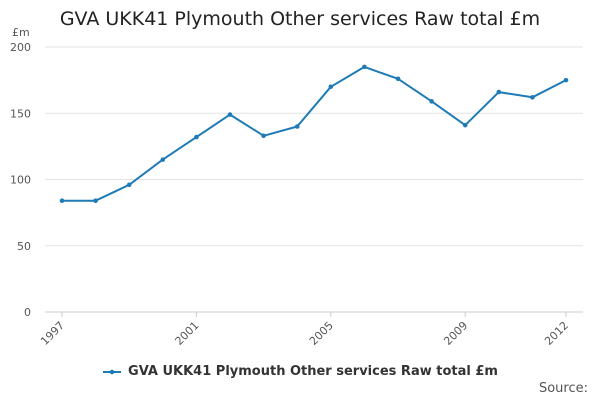 This screenshot has height=400, width=600. What do you see at coordinates (27, 312) in the screenshot?
I see `y-tick-label: 0` at bounding box center [27, 312].